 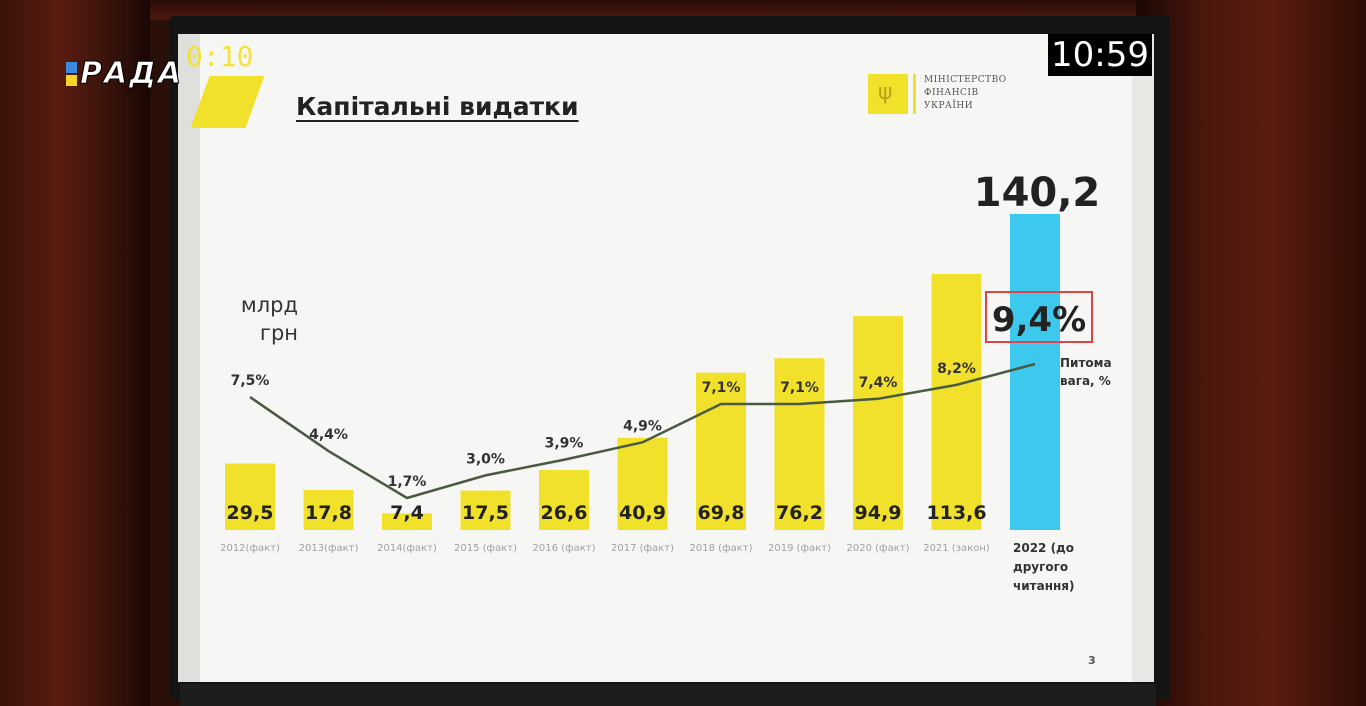 I want to click on bar-value-label: 94,9, so click(x=878, y=513).